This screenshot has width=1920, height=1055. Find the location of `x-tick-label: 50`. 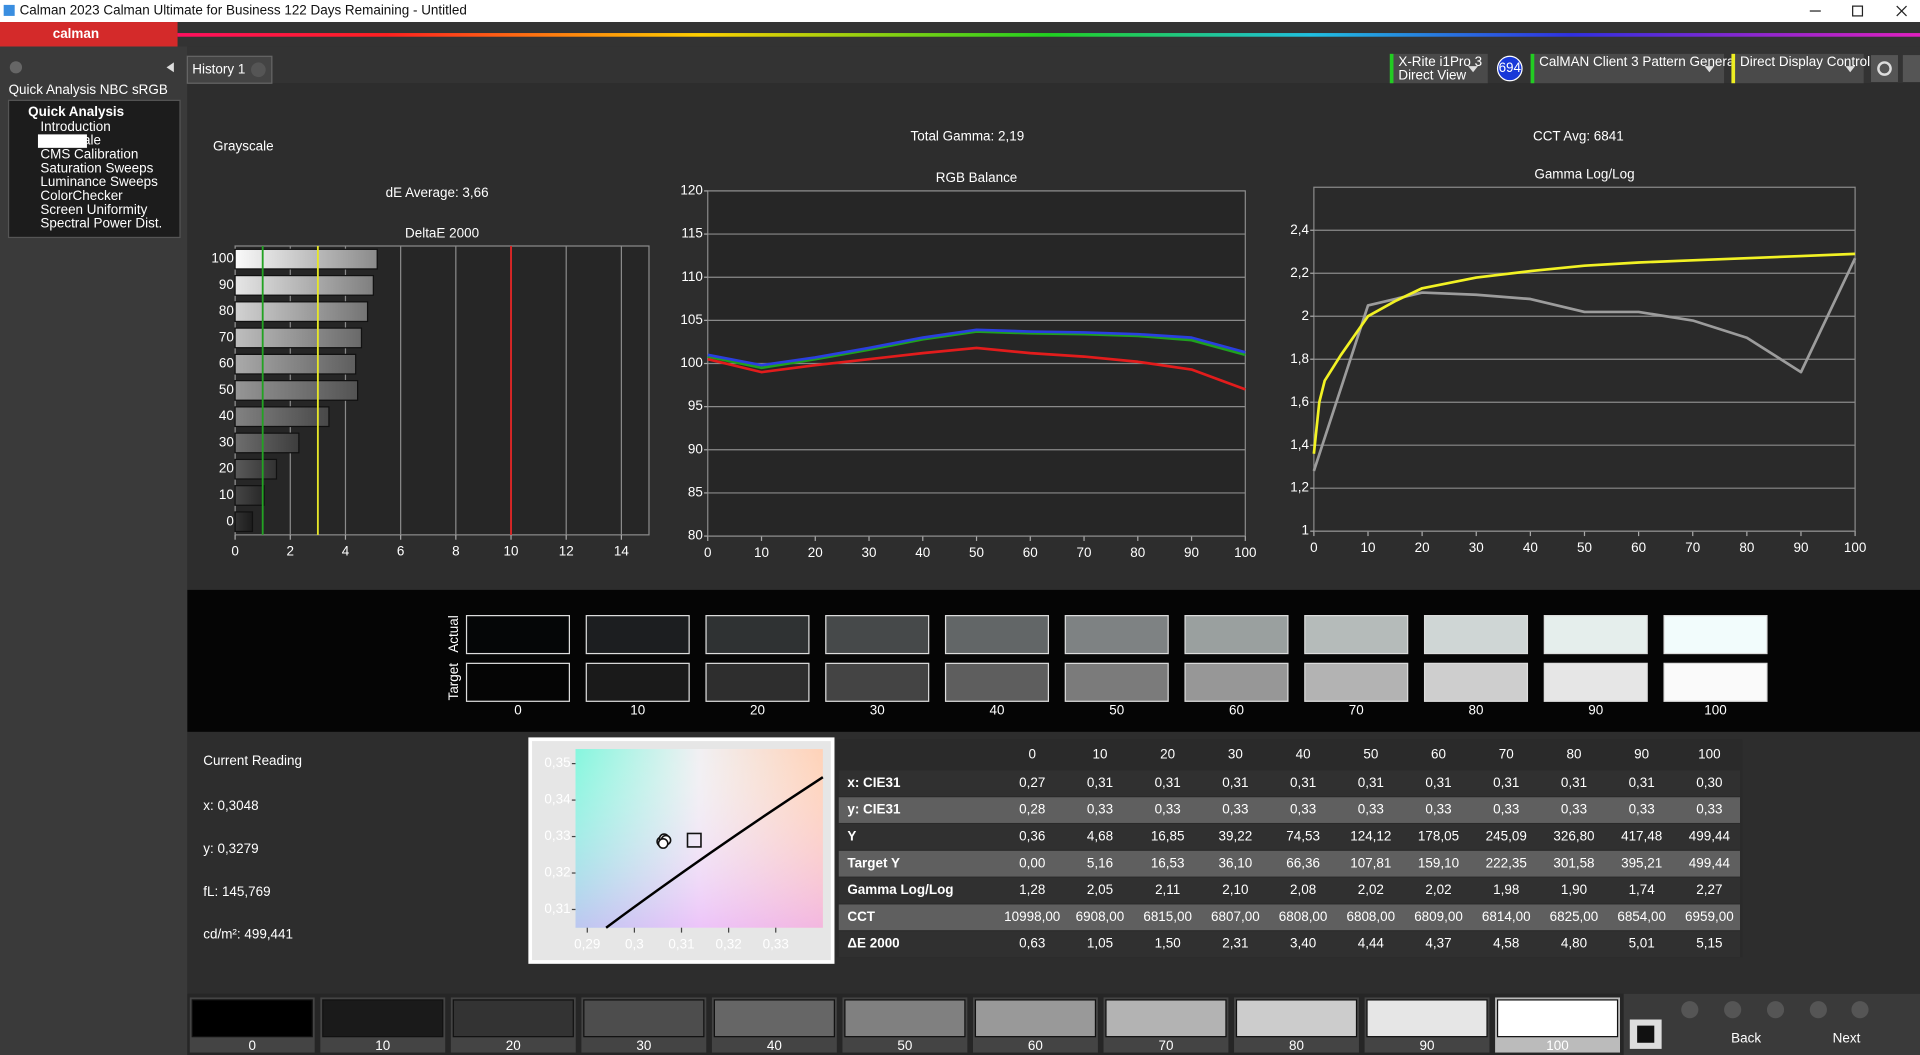

x-tick-label: 50 is located at coordinates (1584, 547).